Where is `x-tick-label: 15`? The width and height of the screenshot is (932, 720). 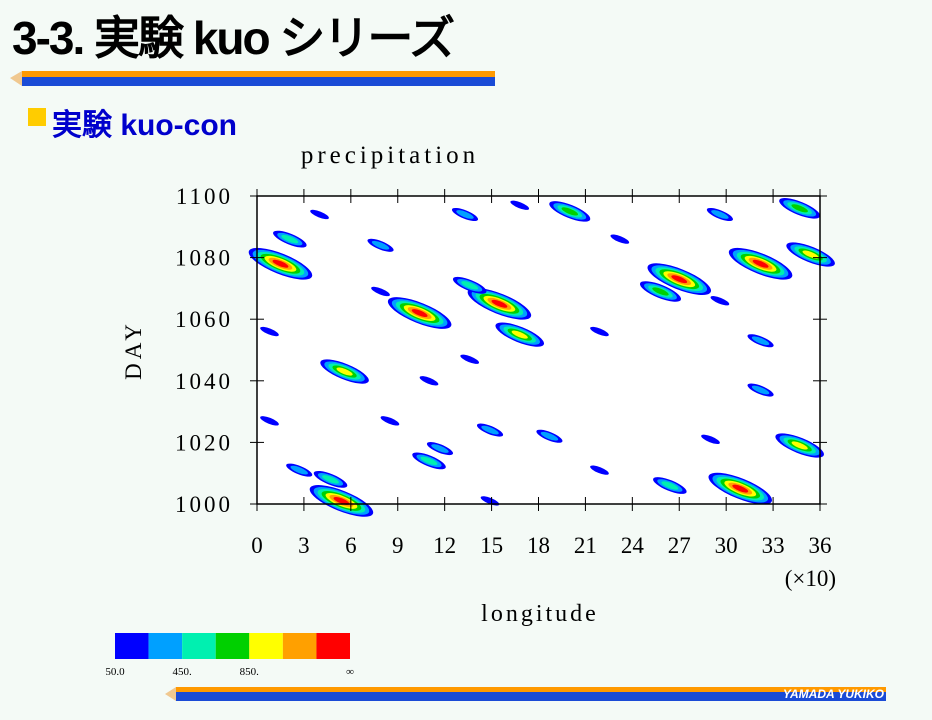
x-tick-label: 15 is located at coordinates (491, 545).